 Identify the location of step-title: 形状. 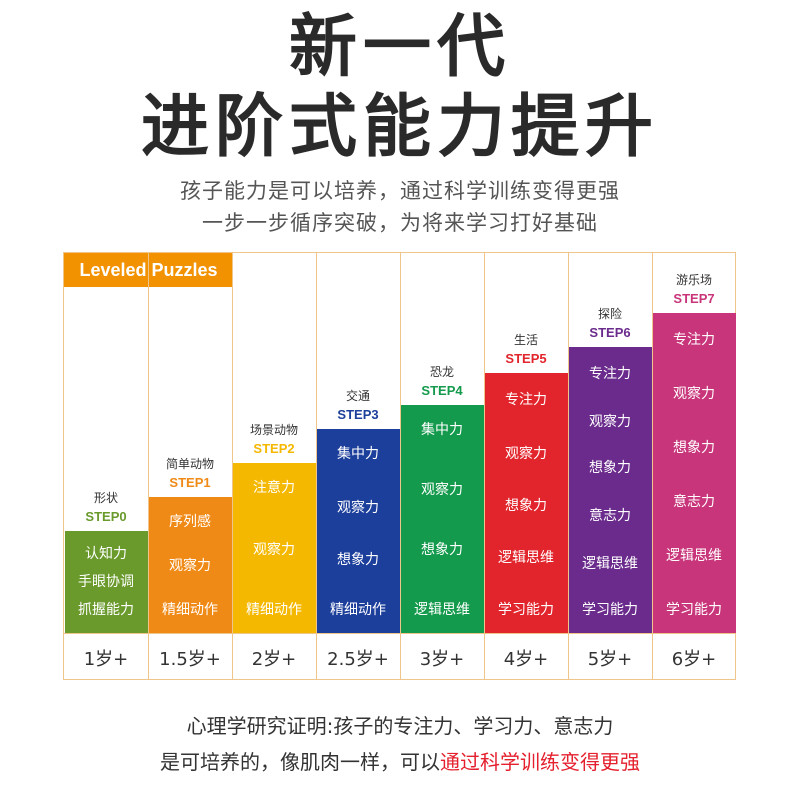
(105, 498).